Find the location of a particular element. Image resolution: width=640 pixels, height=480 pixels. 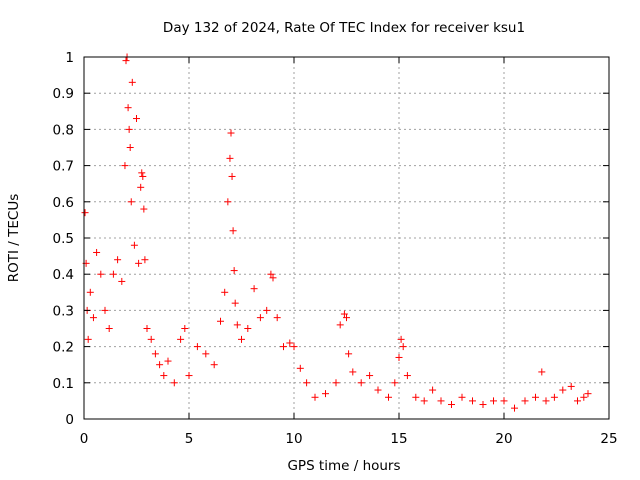

y-tick-label: 0.6 is located at coordinates (63, 203).